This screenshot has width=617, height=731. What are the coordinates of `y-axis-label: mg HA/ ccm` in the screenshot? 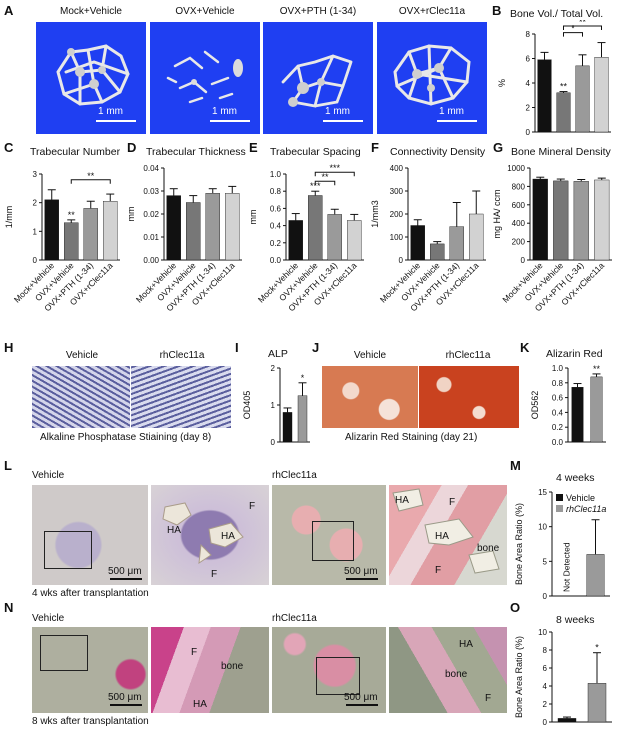 It's located at (497, 213).